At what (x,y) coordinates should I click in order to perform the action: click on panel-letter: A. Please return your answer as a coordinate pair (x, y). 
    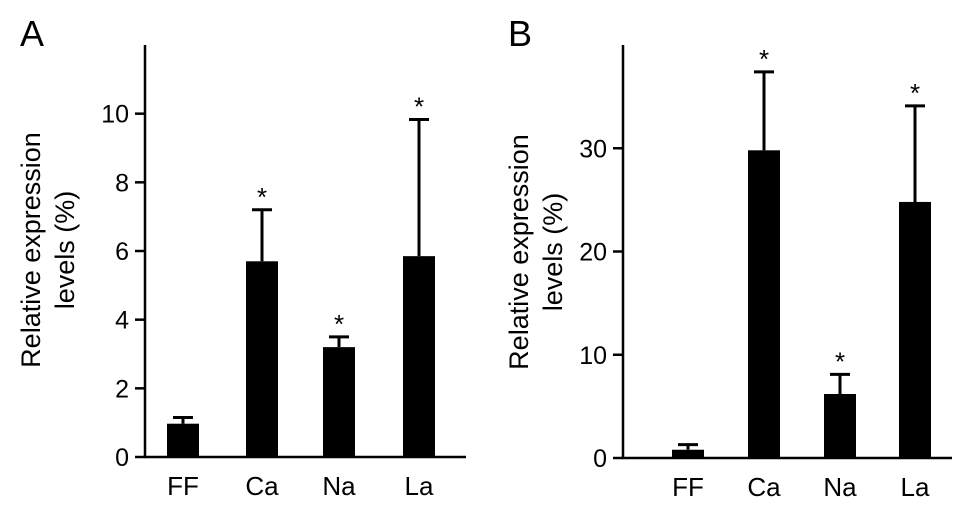
    Looking at the image, I should click on (32, 33).